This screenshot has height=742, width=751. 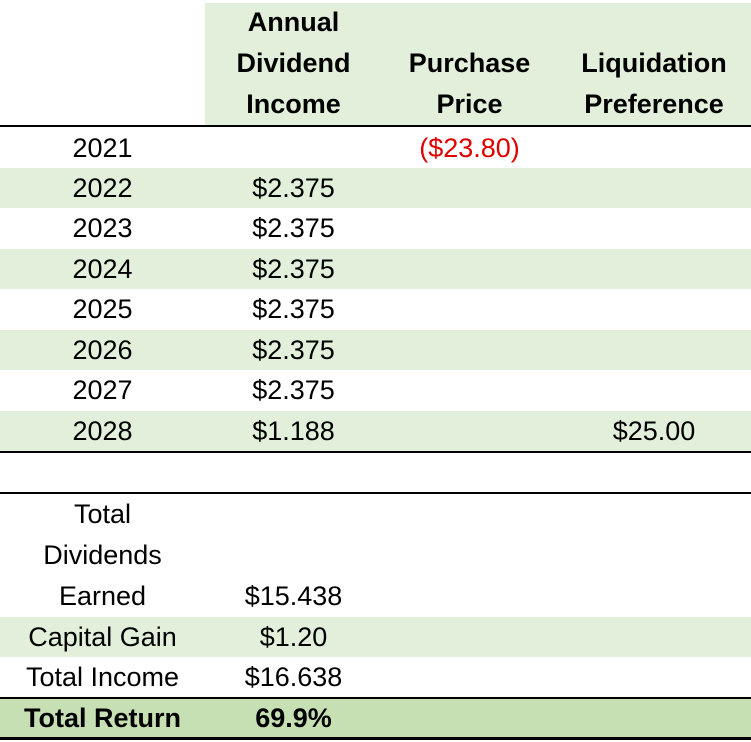 I want to click on total-dividends-row: $15.438, so click(x=375, y=596).